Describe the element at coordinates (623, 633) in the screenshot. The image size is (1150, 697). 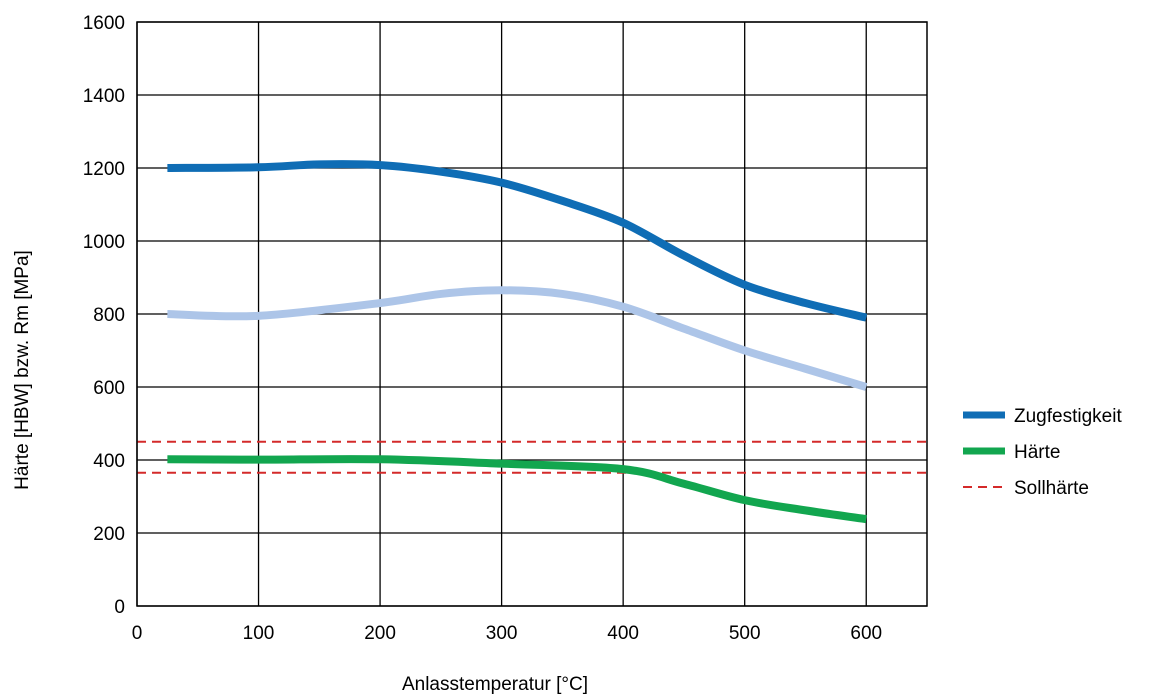
I see `x-tick-label: 400` at that location.